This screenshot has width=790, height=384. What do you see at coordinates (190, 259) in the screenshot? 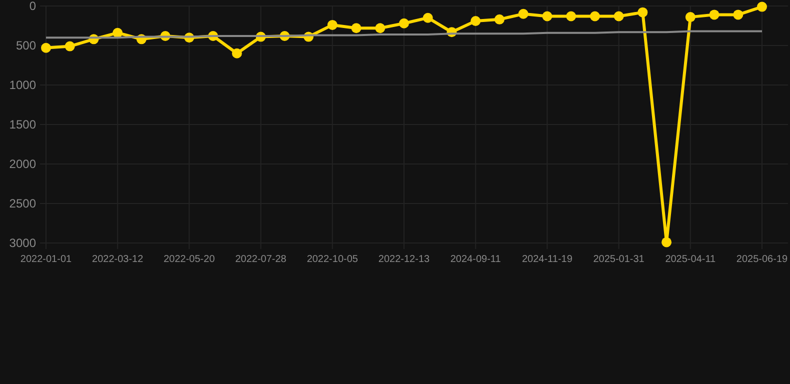
I see `x-tick-label: 2022-05-20` at bounding box center [190, 259].